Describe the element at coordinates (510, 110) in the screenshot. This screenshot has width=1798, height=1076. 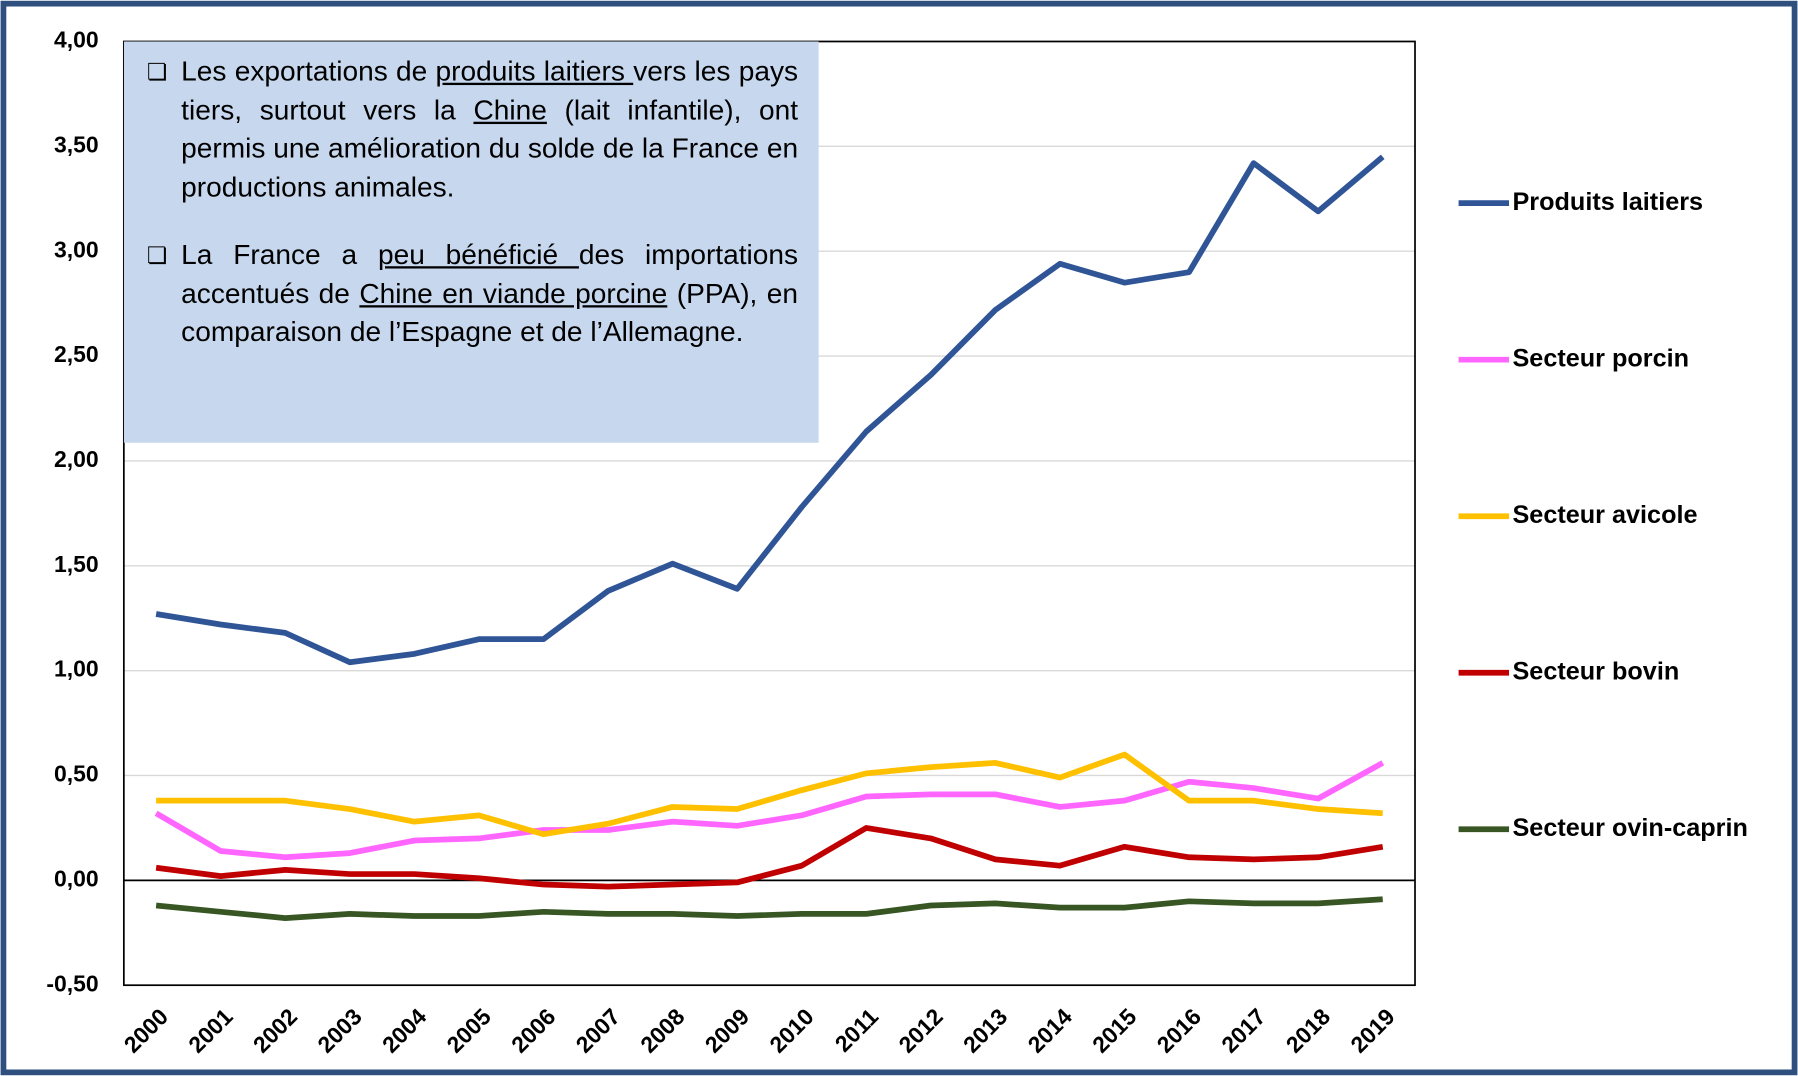
I see `note-text: Chine` at that location.